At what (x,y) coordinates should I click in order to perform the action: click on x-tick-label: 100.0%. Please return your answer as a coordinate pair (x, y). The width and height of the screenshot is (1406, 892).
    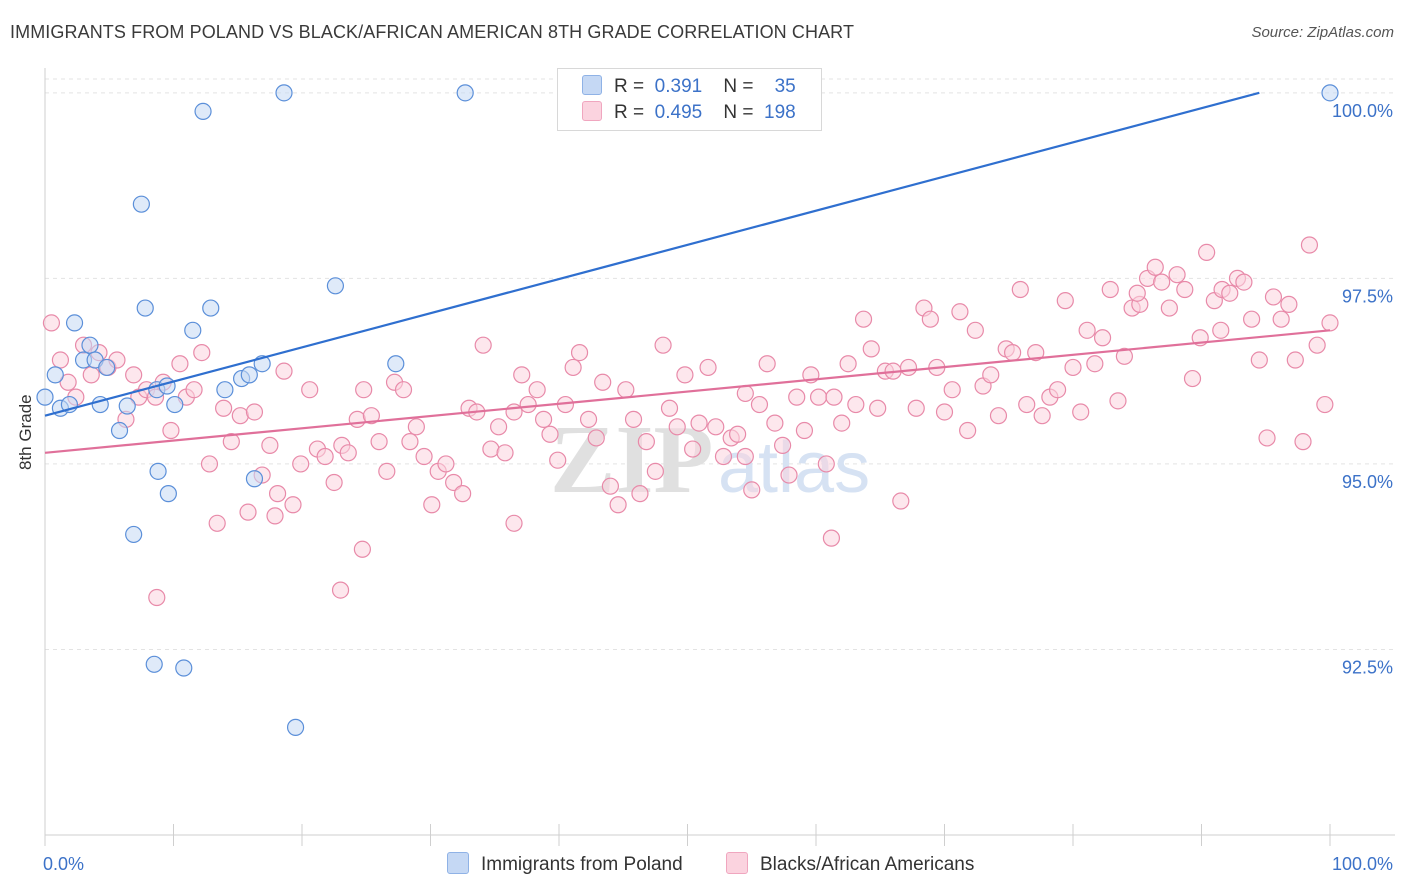
    Looking at the image, I should click on (1362, 864).